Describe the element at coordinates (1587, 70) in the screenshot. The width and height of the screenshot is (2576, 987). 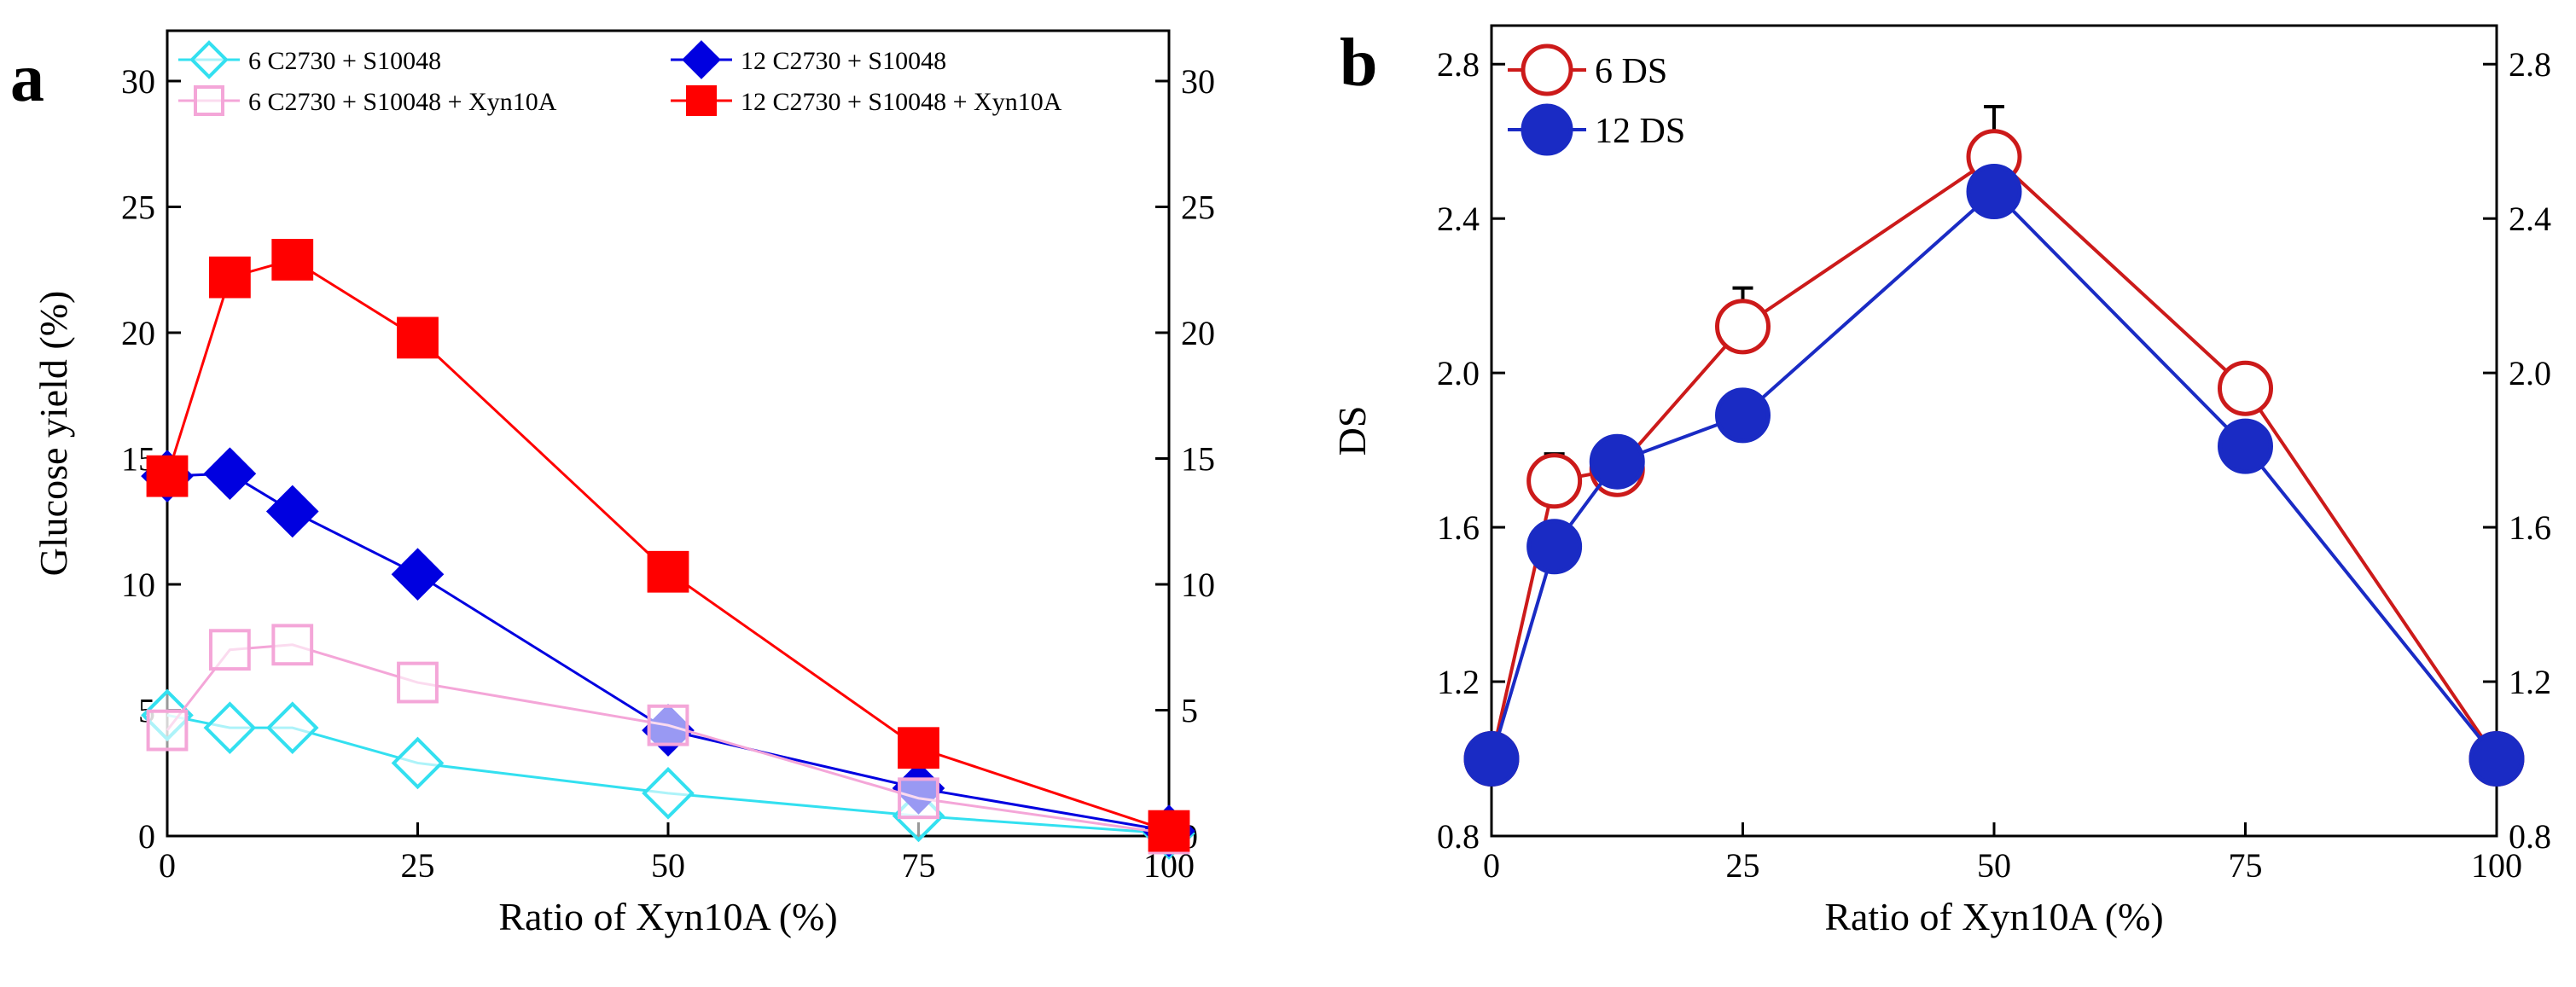
I see `legend-item: 6 DS` at that location.